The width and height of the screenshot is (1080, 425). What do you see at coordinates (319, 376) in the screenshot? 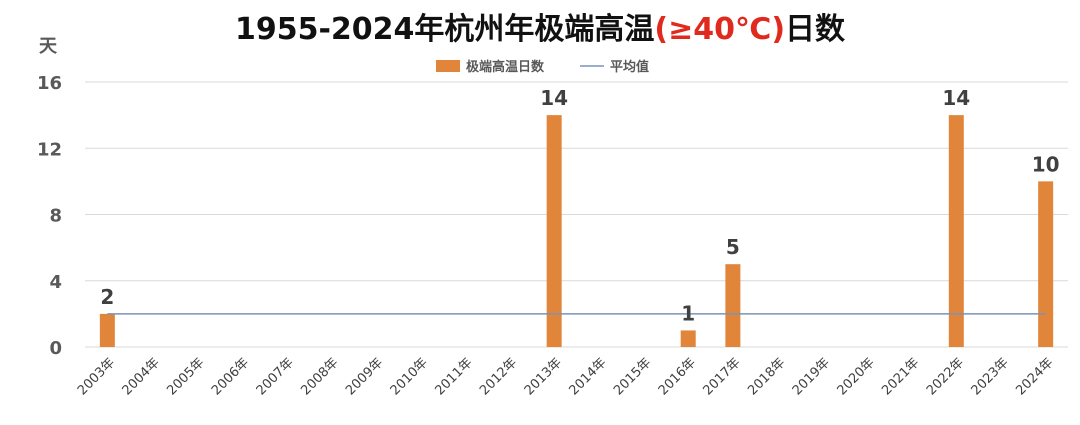
I see `x-tick-label: 2008年` at bounding box center [319, 376].